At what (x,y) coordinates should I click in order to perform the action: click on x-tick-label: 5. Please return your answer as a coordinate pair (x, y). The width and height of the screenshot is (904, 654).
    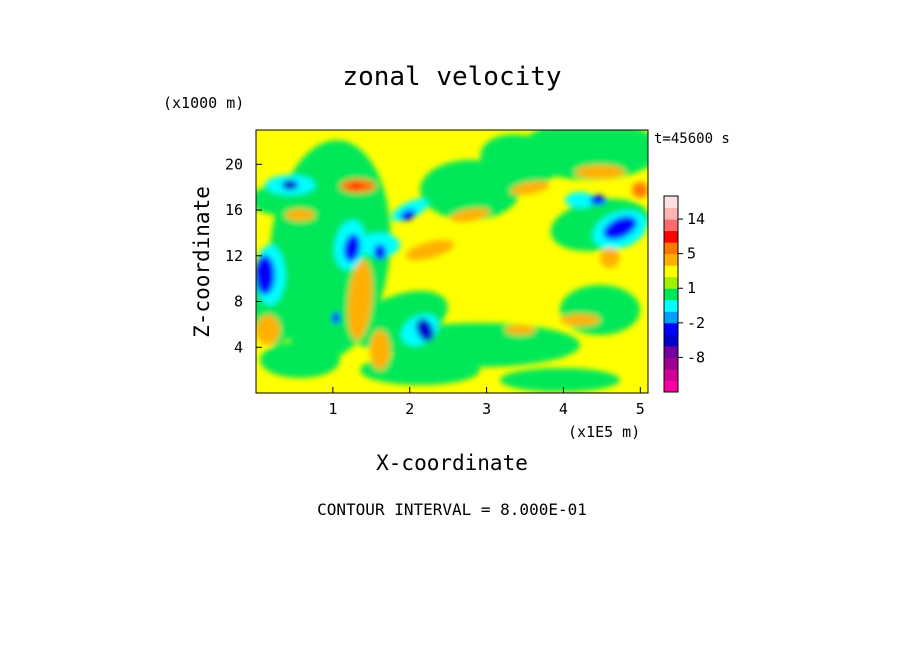
    Looking at the image, I should click on (640, 409).